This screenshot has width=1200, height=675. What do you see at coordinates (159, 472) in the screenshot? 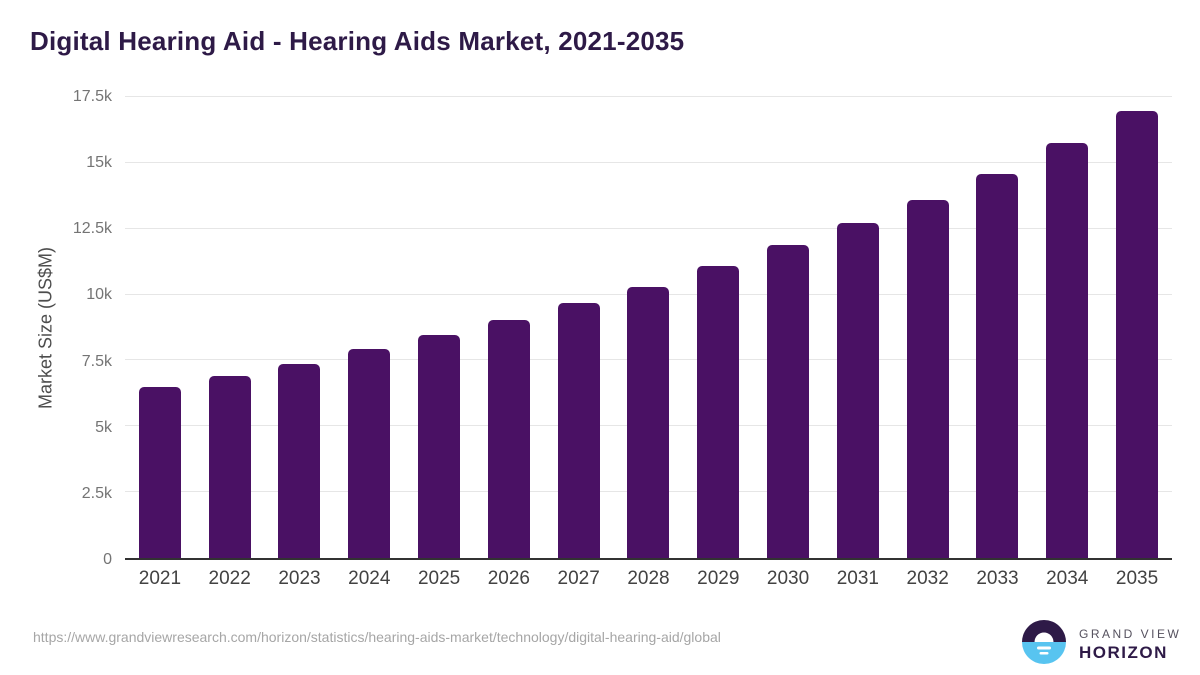
I see `bar-2021` at bounding box center [159, 472].